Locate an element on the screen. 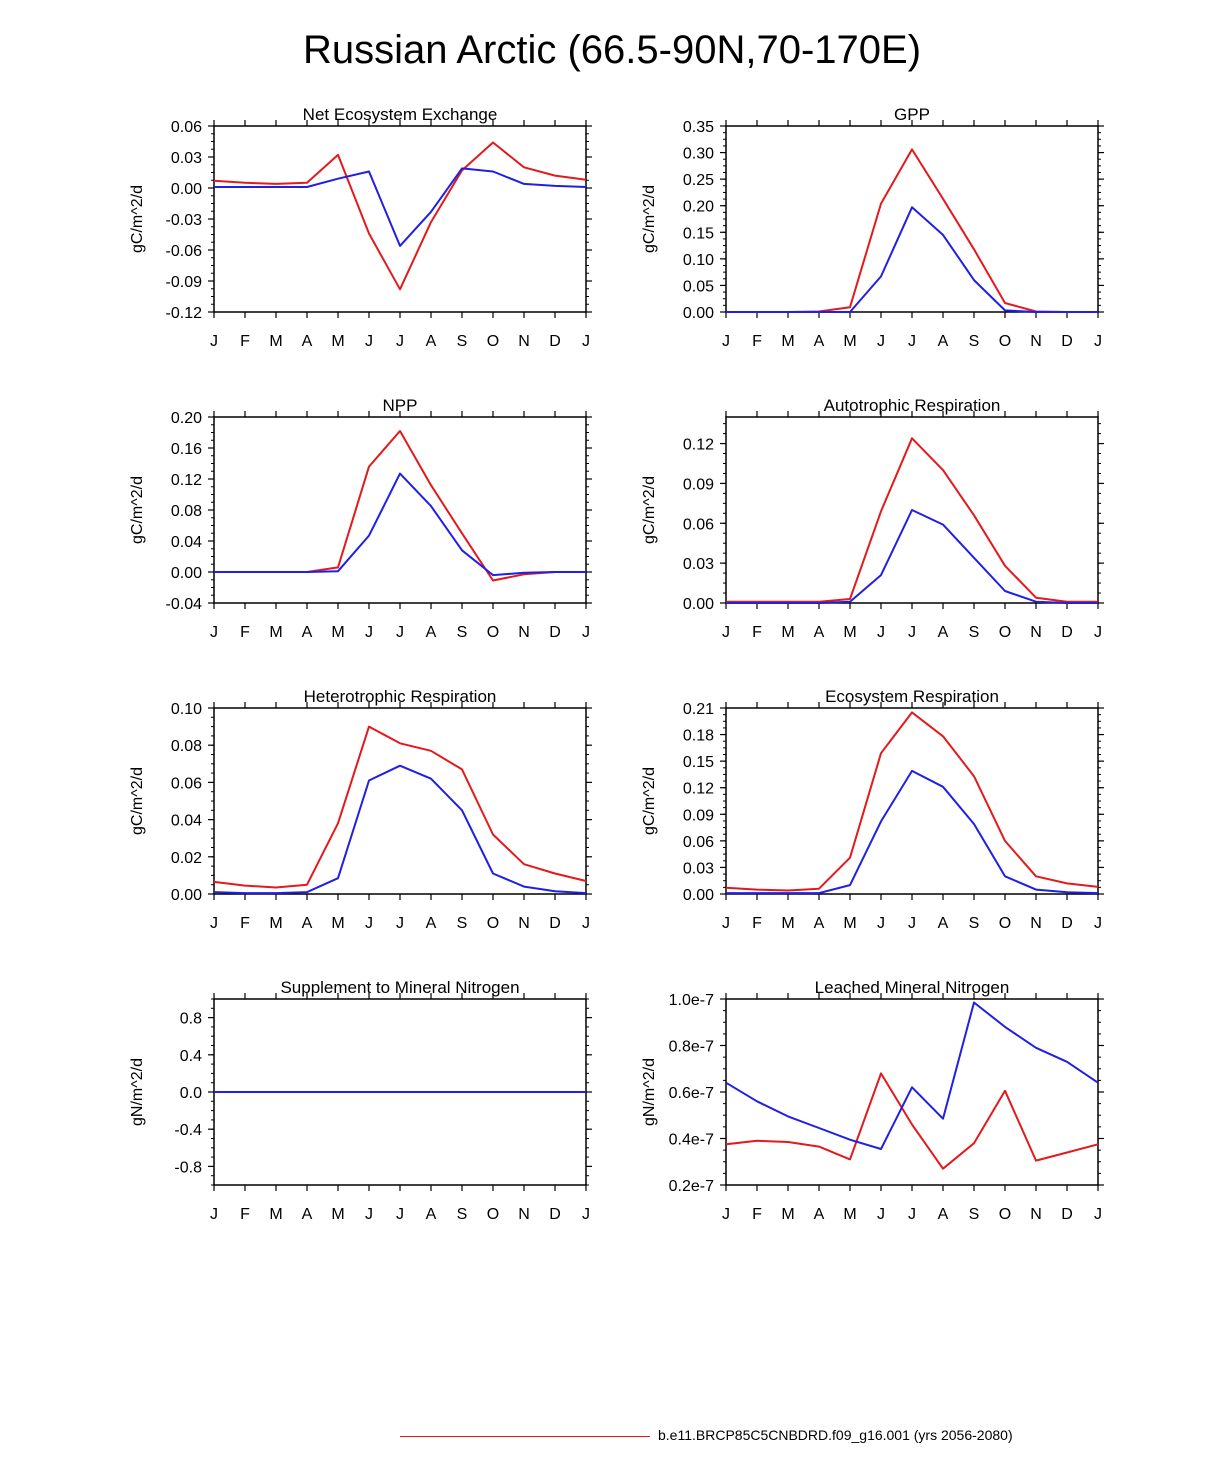 Image resolution: width=1224 pixels, height=1474 pixels. ytick-label-0-5: 0.03 is located at coordinates (186, 158).